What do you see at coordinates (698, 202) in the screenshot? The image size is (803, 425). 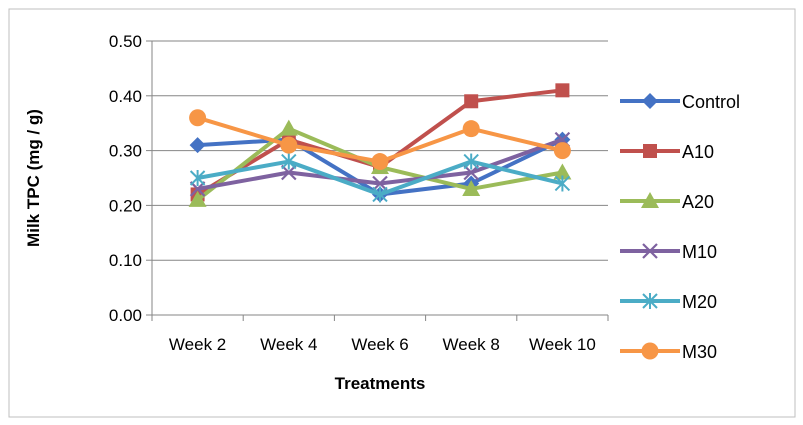 I see `legend-label: A20` at bounding box center [698, 202].